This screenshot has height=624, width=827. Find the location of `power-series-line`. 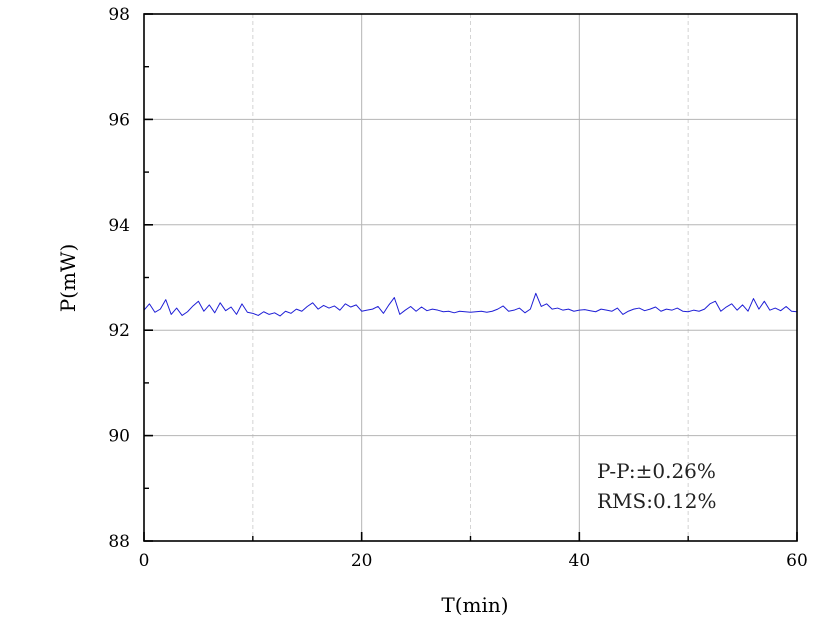

power-series-line is located at coordinates (470, 304).